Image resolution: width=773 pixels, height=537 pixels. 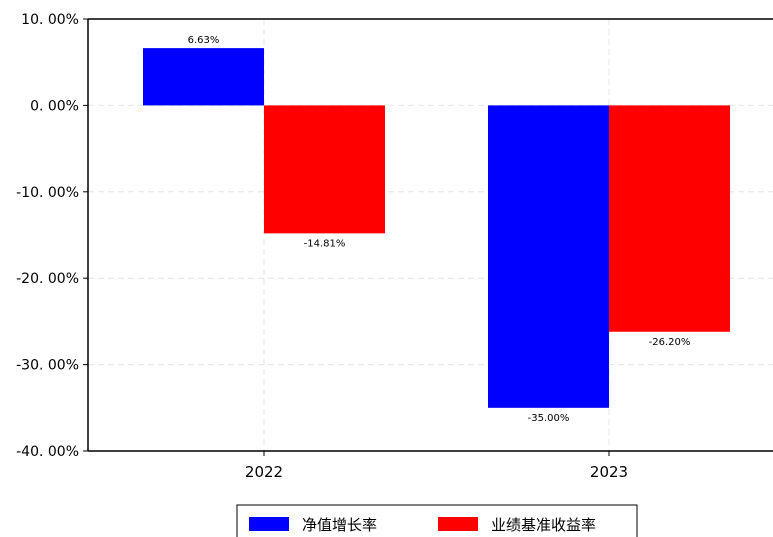 I want to click on x-tick-label: 2022, so click(x=264, y=472).